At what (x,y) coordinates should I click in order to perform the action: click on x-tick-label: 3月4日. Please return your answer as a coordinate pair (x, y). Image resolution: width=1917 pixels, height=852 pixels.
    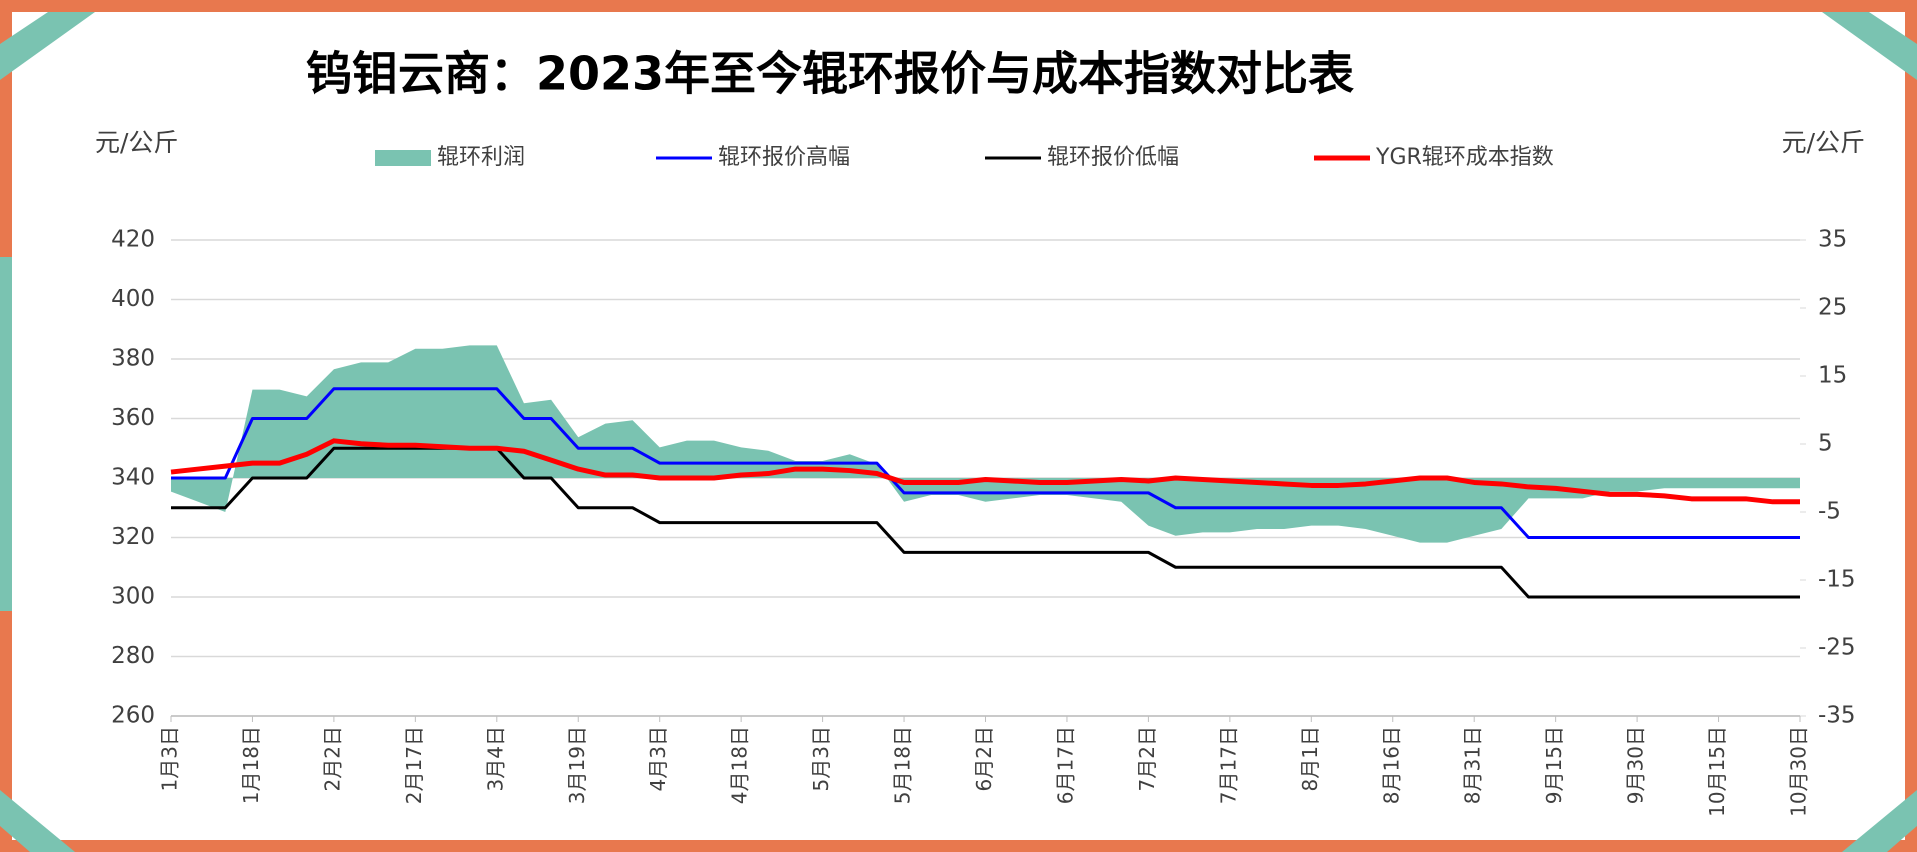
    Looking at the image, I should click on (495, 758).